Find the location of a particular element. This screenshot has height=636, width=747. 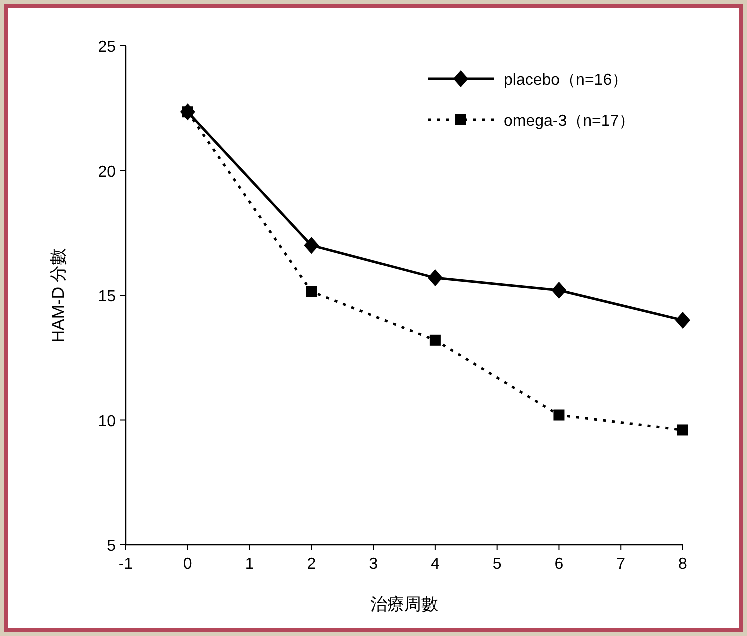

x-tick-label: 3 is located at coordinates (373, 564).